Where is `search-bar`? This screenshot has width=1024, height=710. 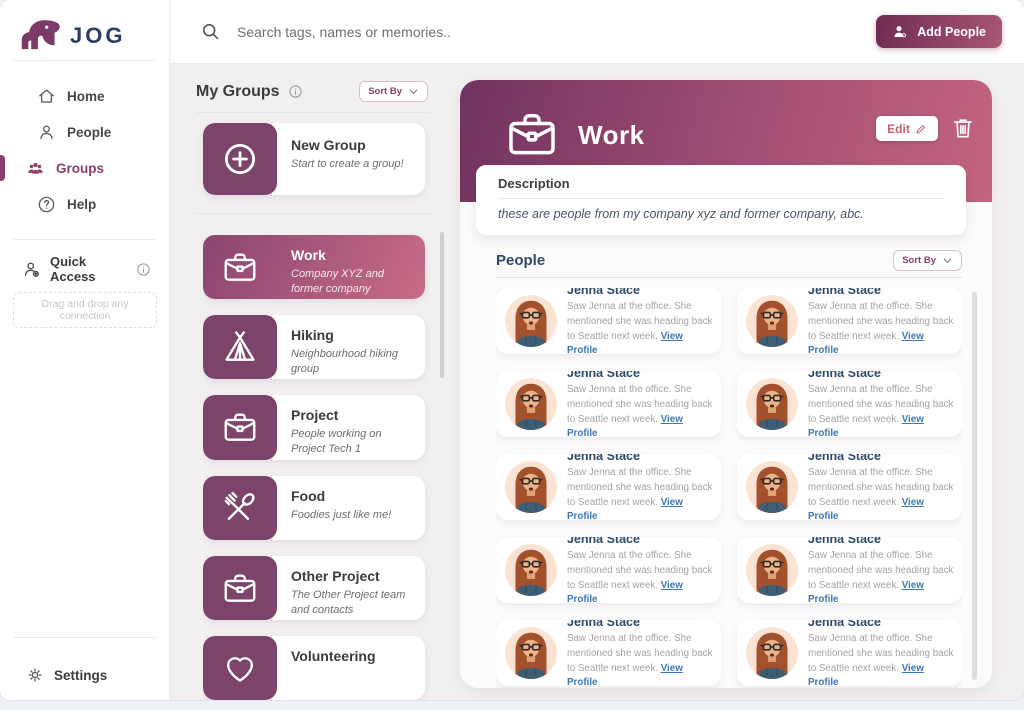 search-bar is located at coordinates (523, 31).